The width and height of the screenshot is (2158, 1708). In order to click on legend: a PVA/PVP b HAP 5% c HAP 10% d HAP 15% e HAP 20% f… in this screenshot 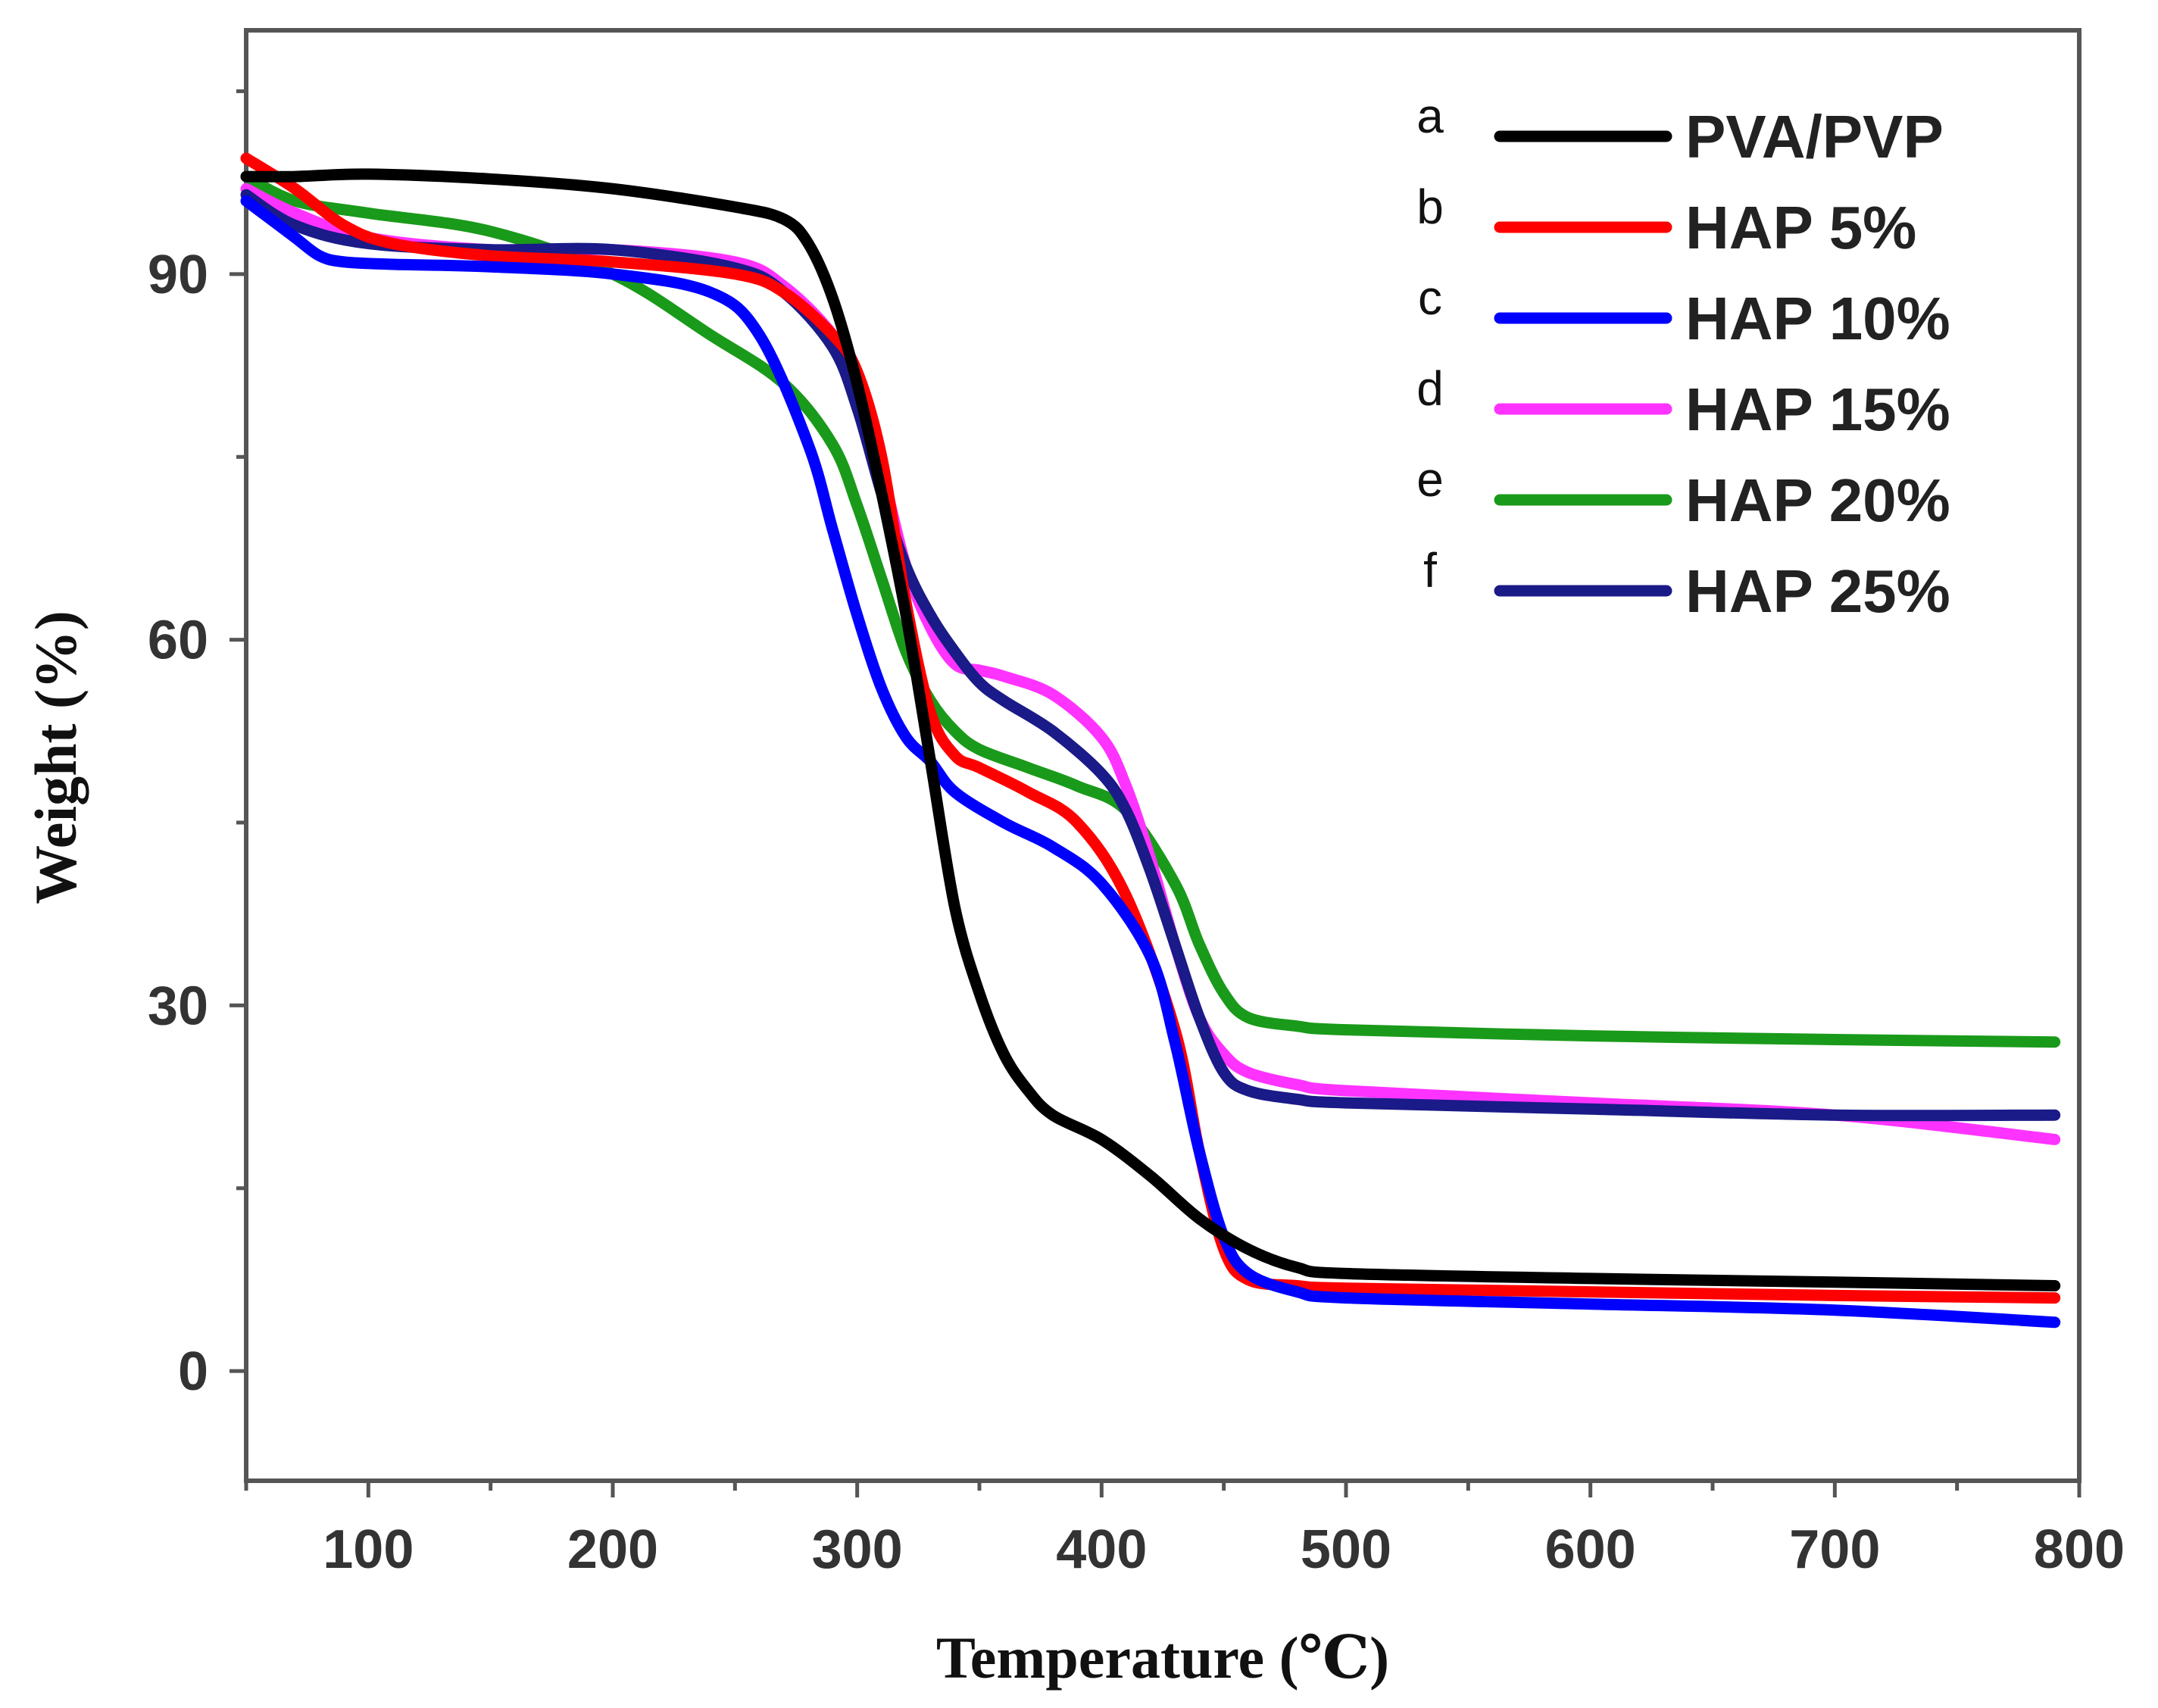, I will do `click(1683, 357)`.